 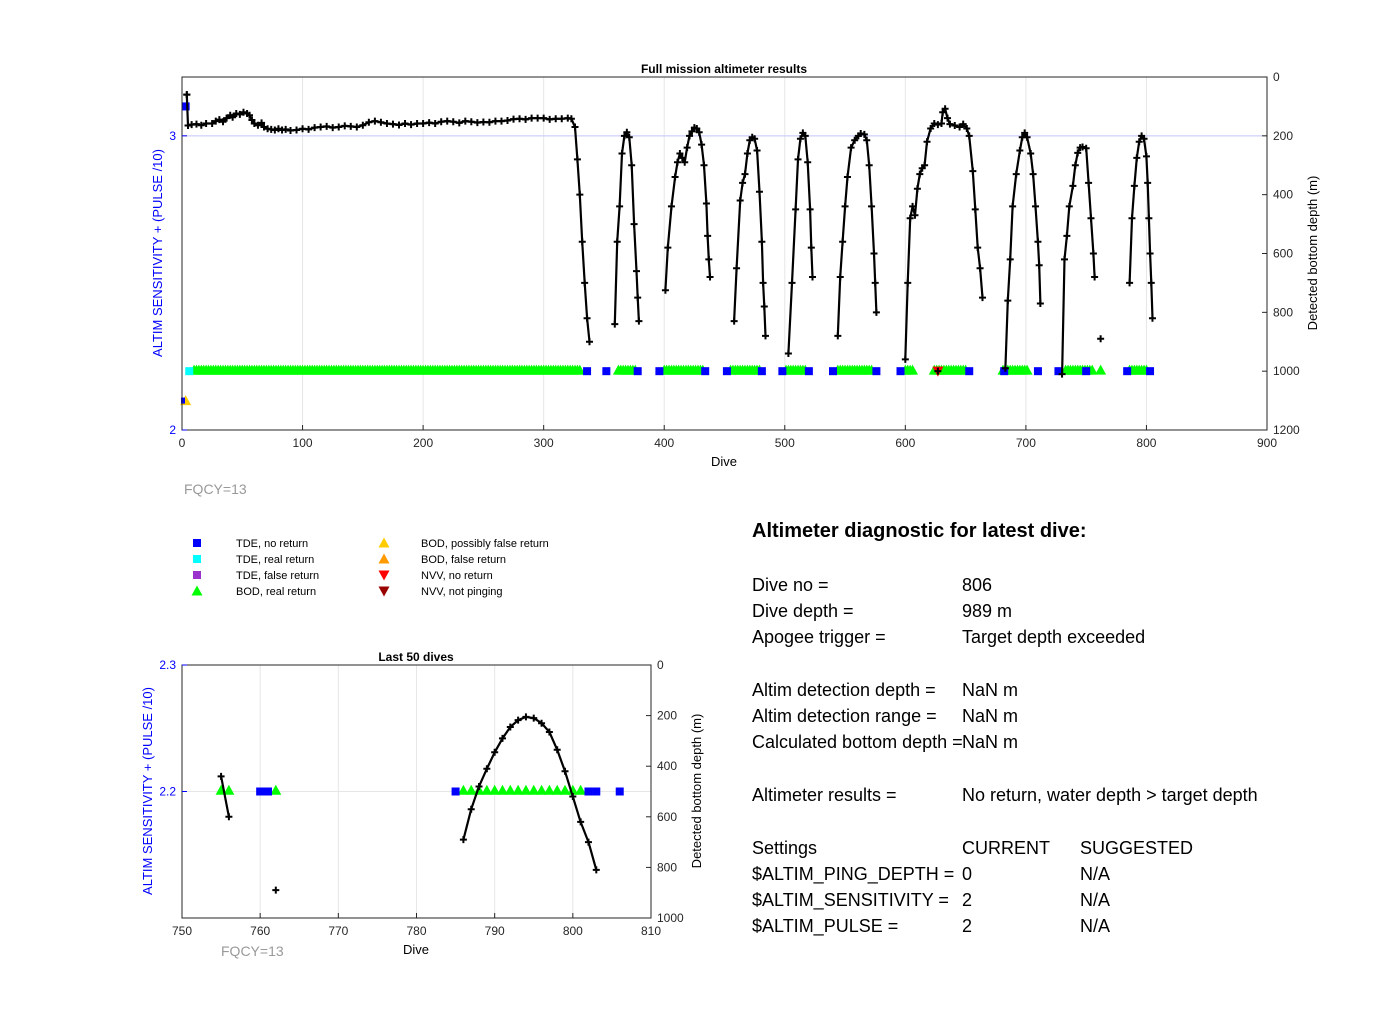 What do you see at coordinates (277, 576) in the screenshot?
I see `legend-label: TDE, false return` at bounding box center [277, 576].